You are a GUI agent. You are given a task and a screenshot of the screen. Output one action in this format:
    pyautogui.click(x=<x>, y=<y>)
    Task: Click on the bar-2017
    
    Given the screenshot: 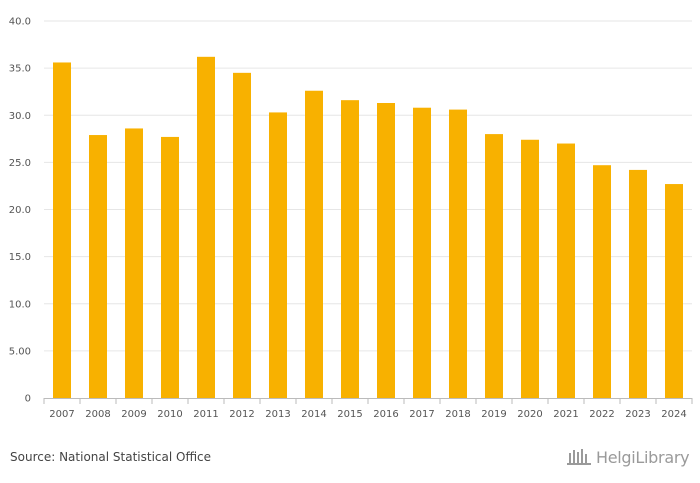 What is the action you would take?
    pyautogui.click(x=422, y=253)
    